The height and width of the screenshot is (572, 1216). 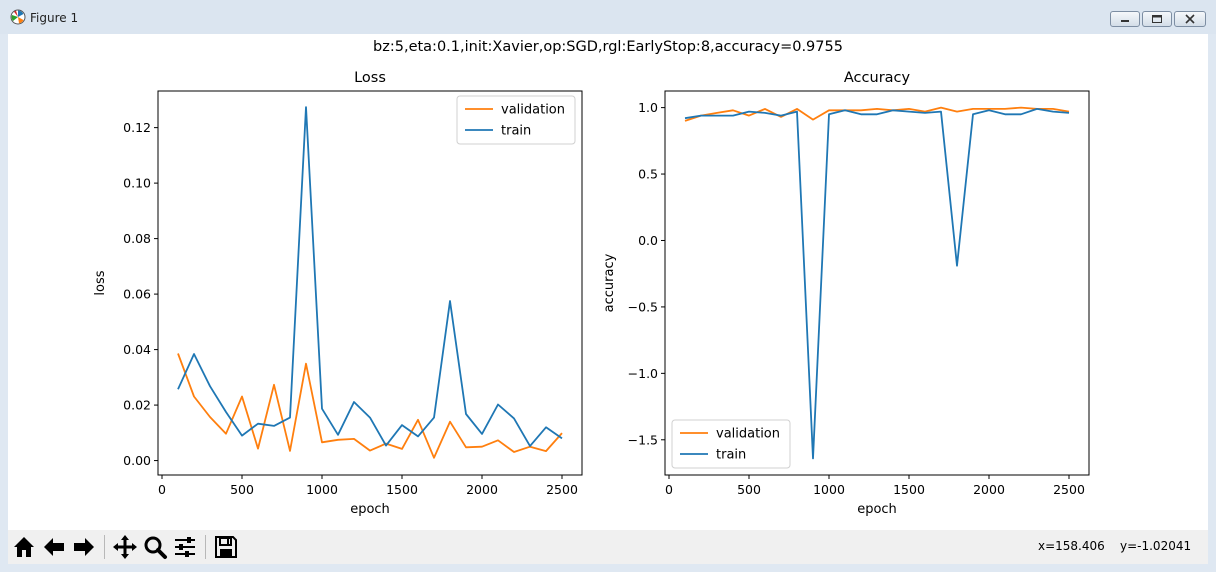 I want to click on accuracy-xtick-label: 0, so click(x=669, y=489).